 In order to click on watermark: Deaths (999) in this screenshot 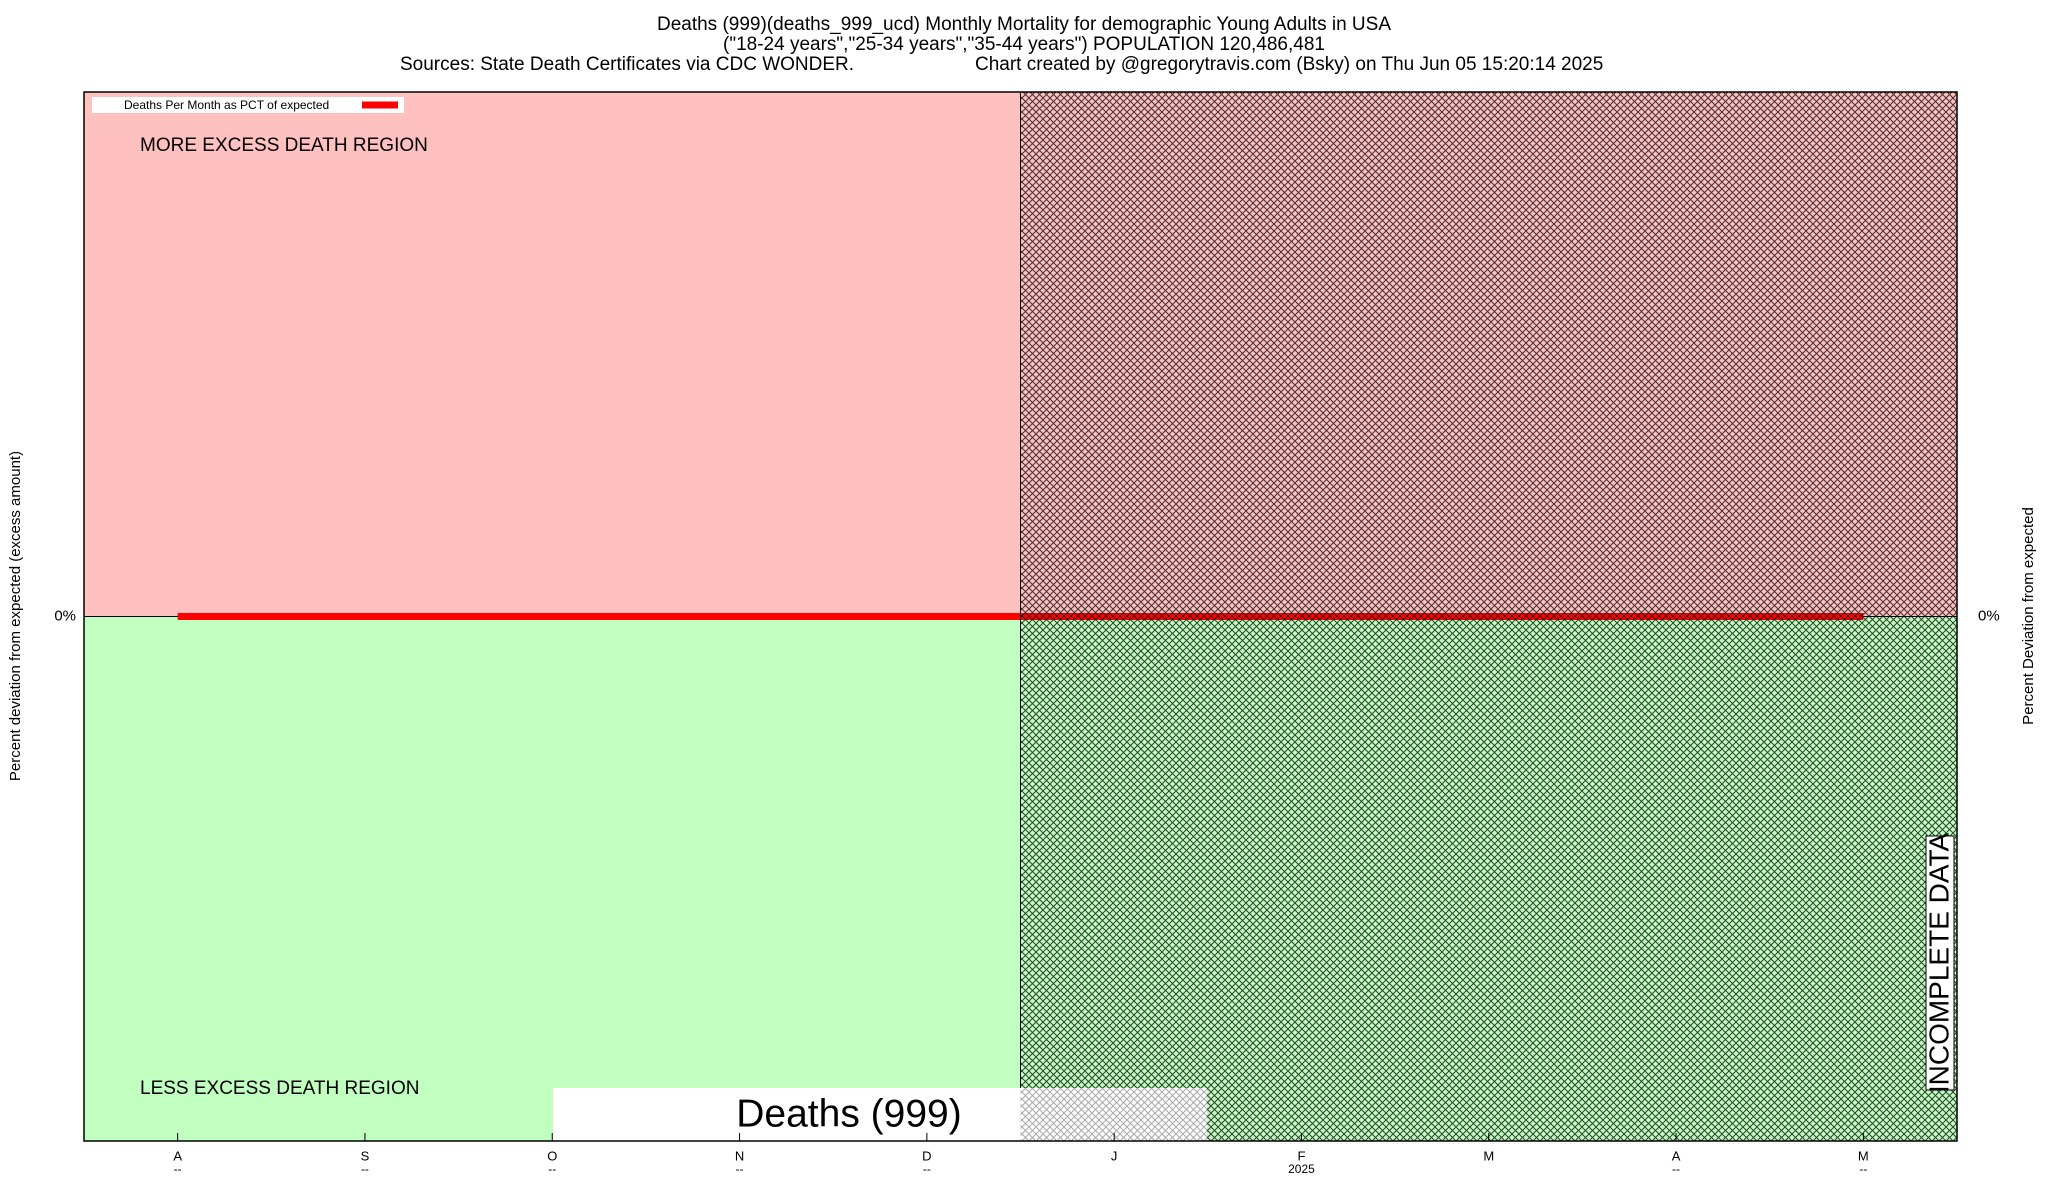, I will do `click(848, 1113)`.